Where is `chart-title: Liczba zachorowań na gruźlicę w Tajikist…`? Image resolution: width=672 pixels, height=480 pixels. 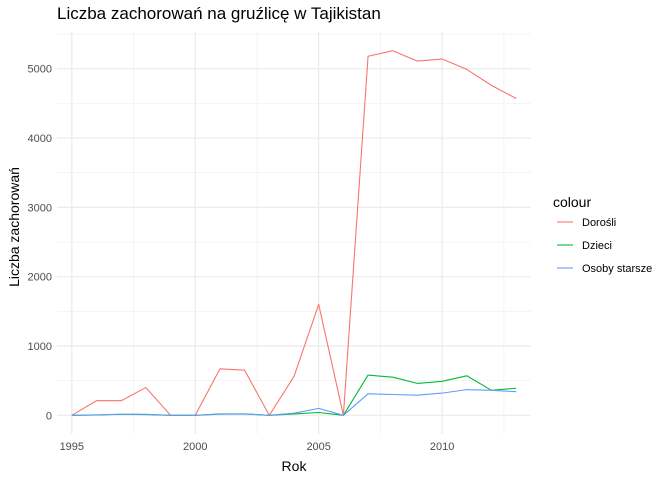
chart-title: Liczba zachorowań na gruźlicę w Tajikist… is located at coordinates (219, 13).